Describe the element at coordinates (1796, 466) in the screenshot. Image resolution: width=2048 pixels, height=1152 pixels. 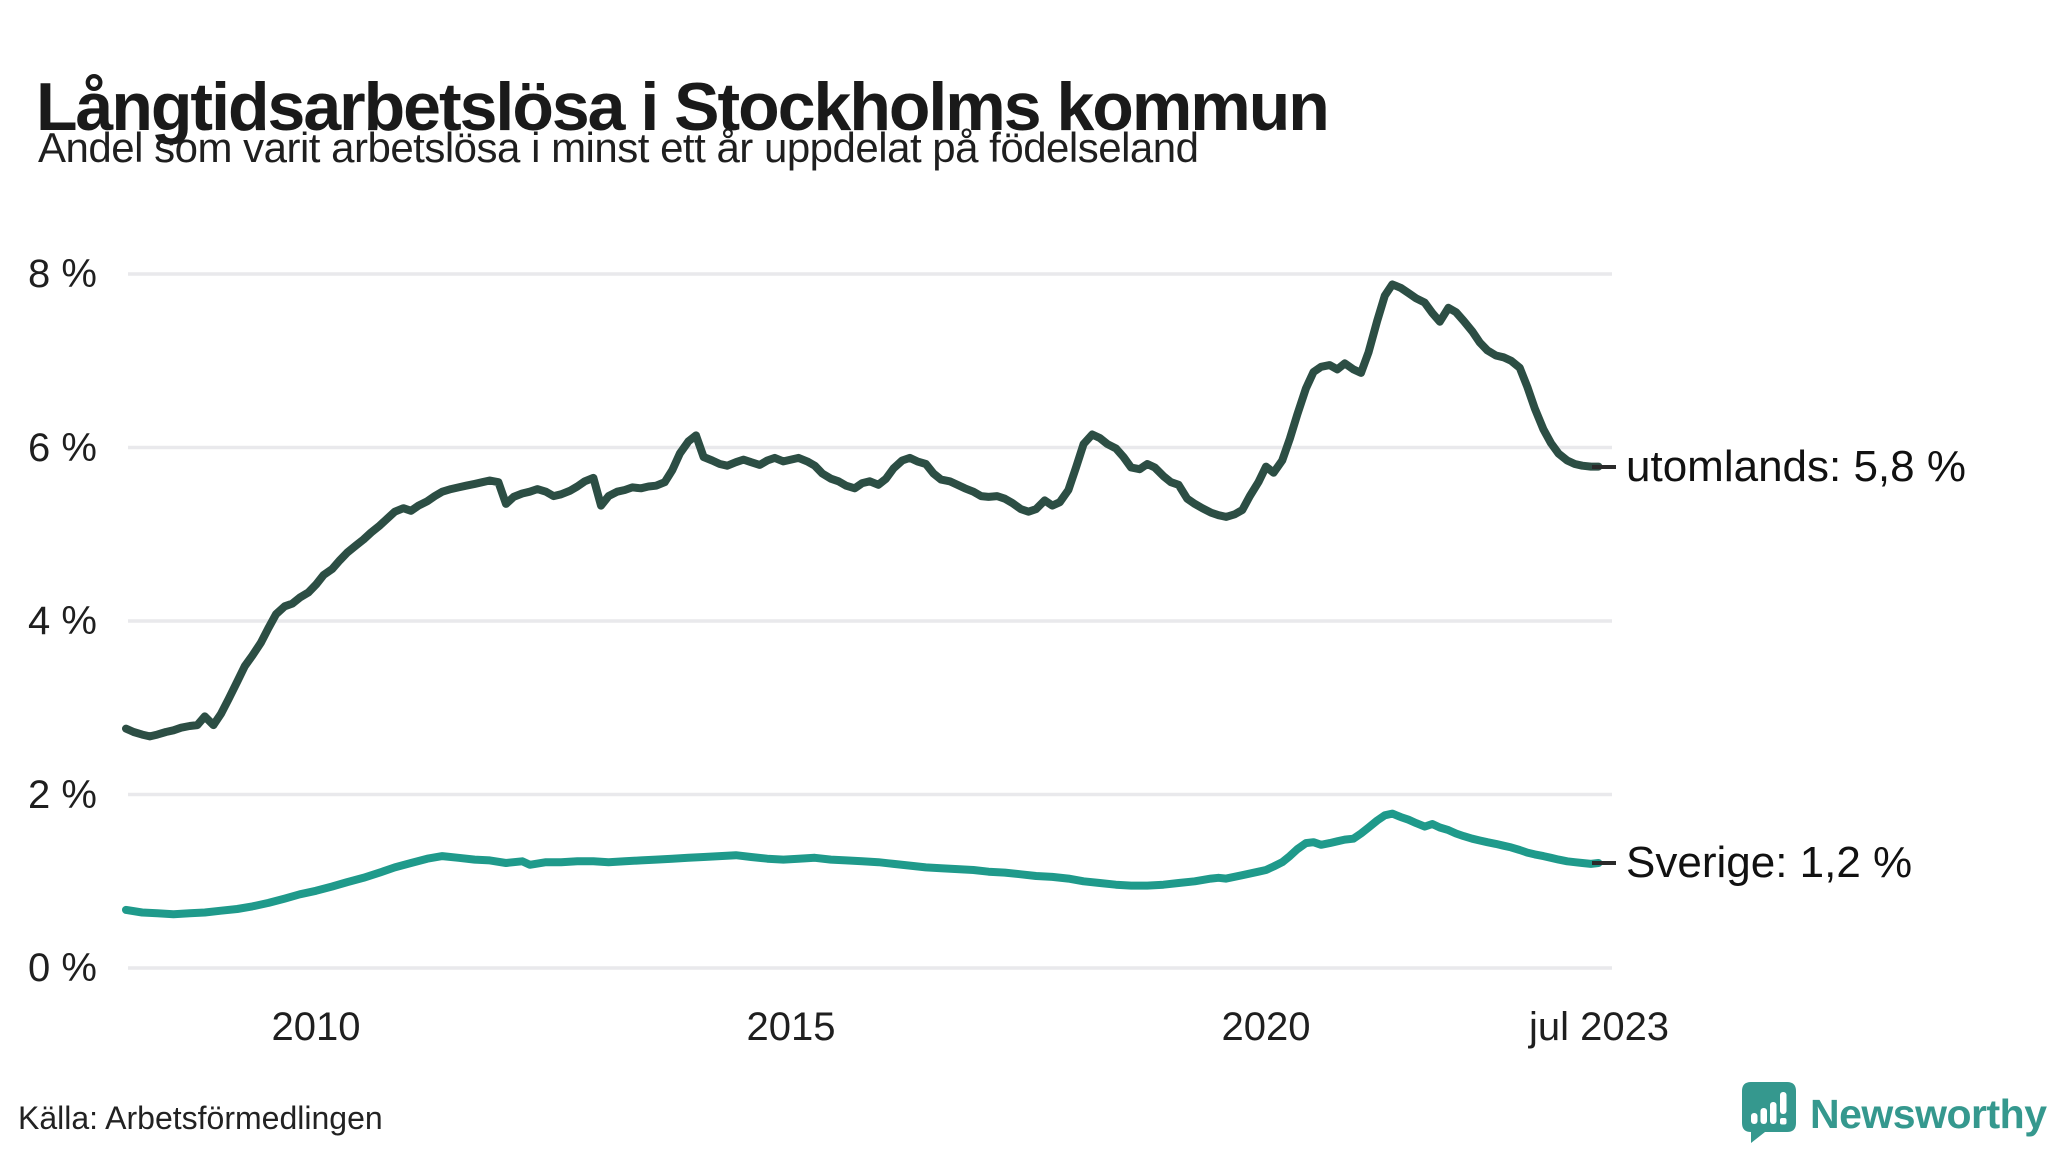
I see `series-end-label-text: utomlands: 5,8 %` at that location.